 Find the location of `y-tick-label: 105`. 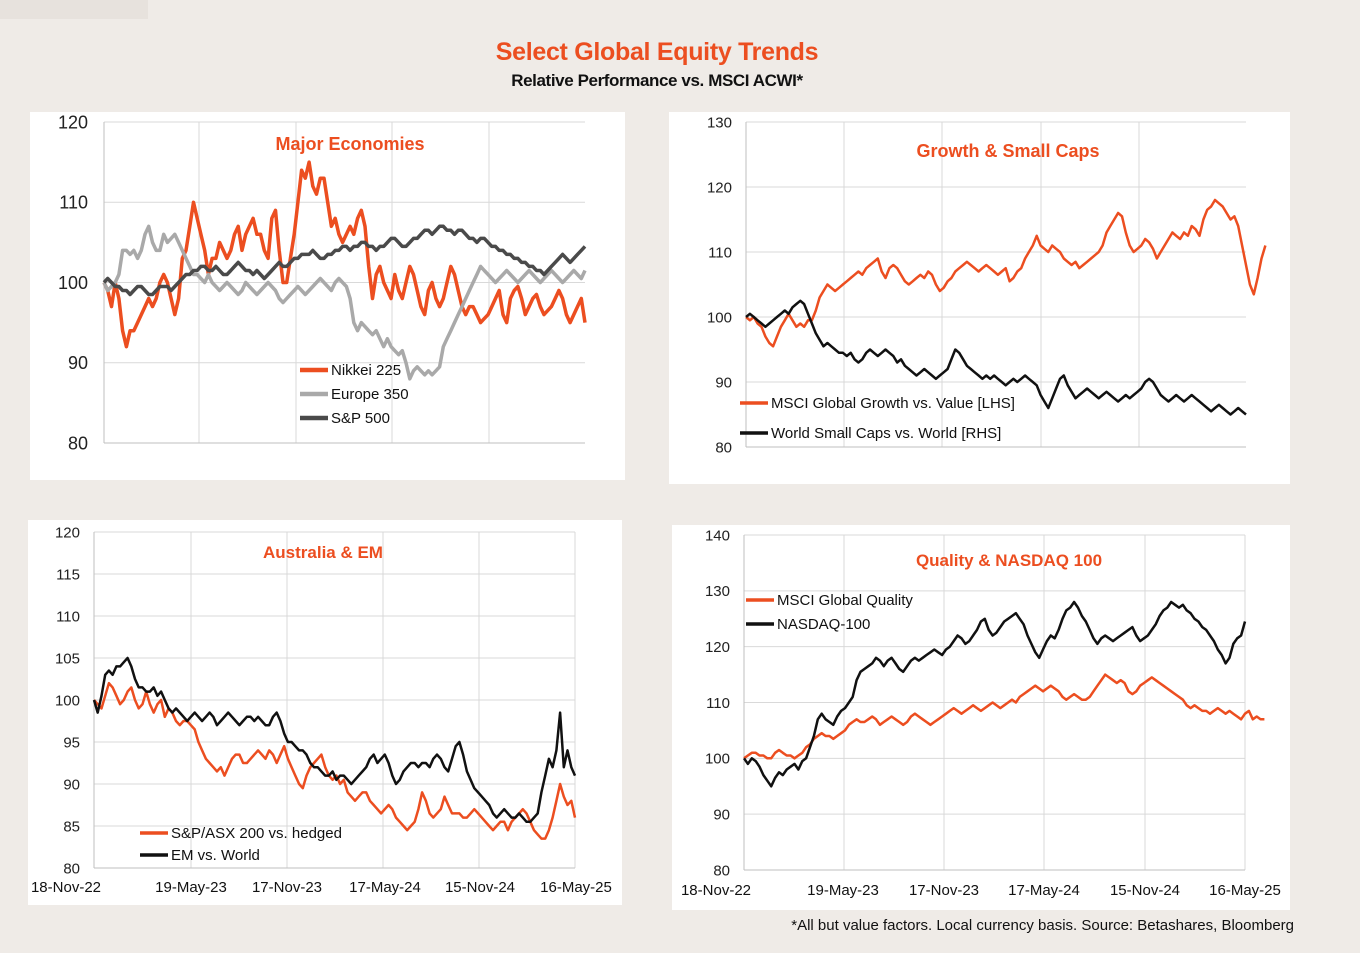

y-tick-label: 105 is located at coordinates (67, 658).